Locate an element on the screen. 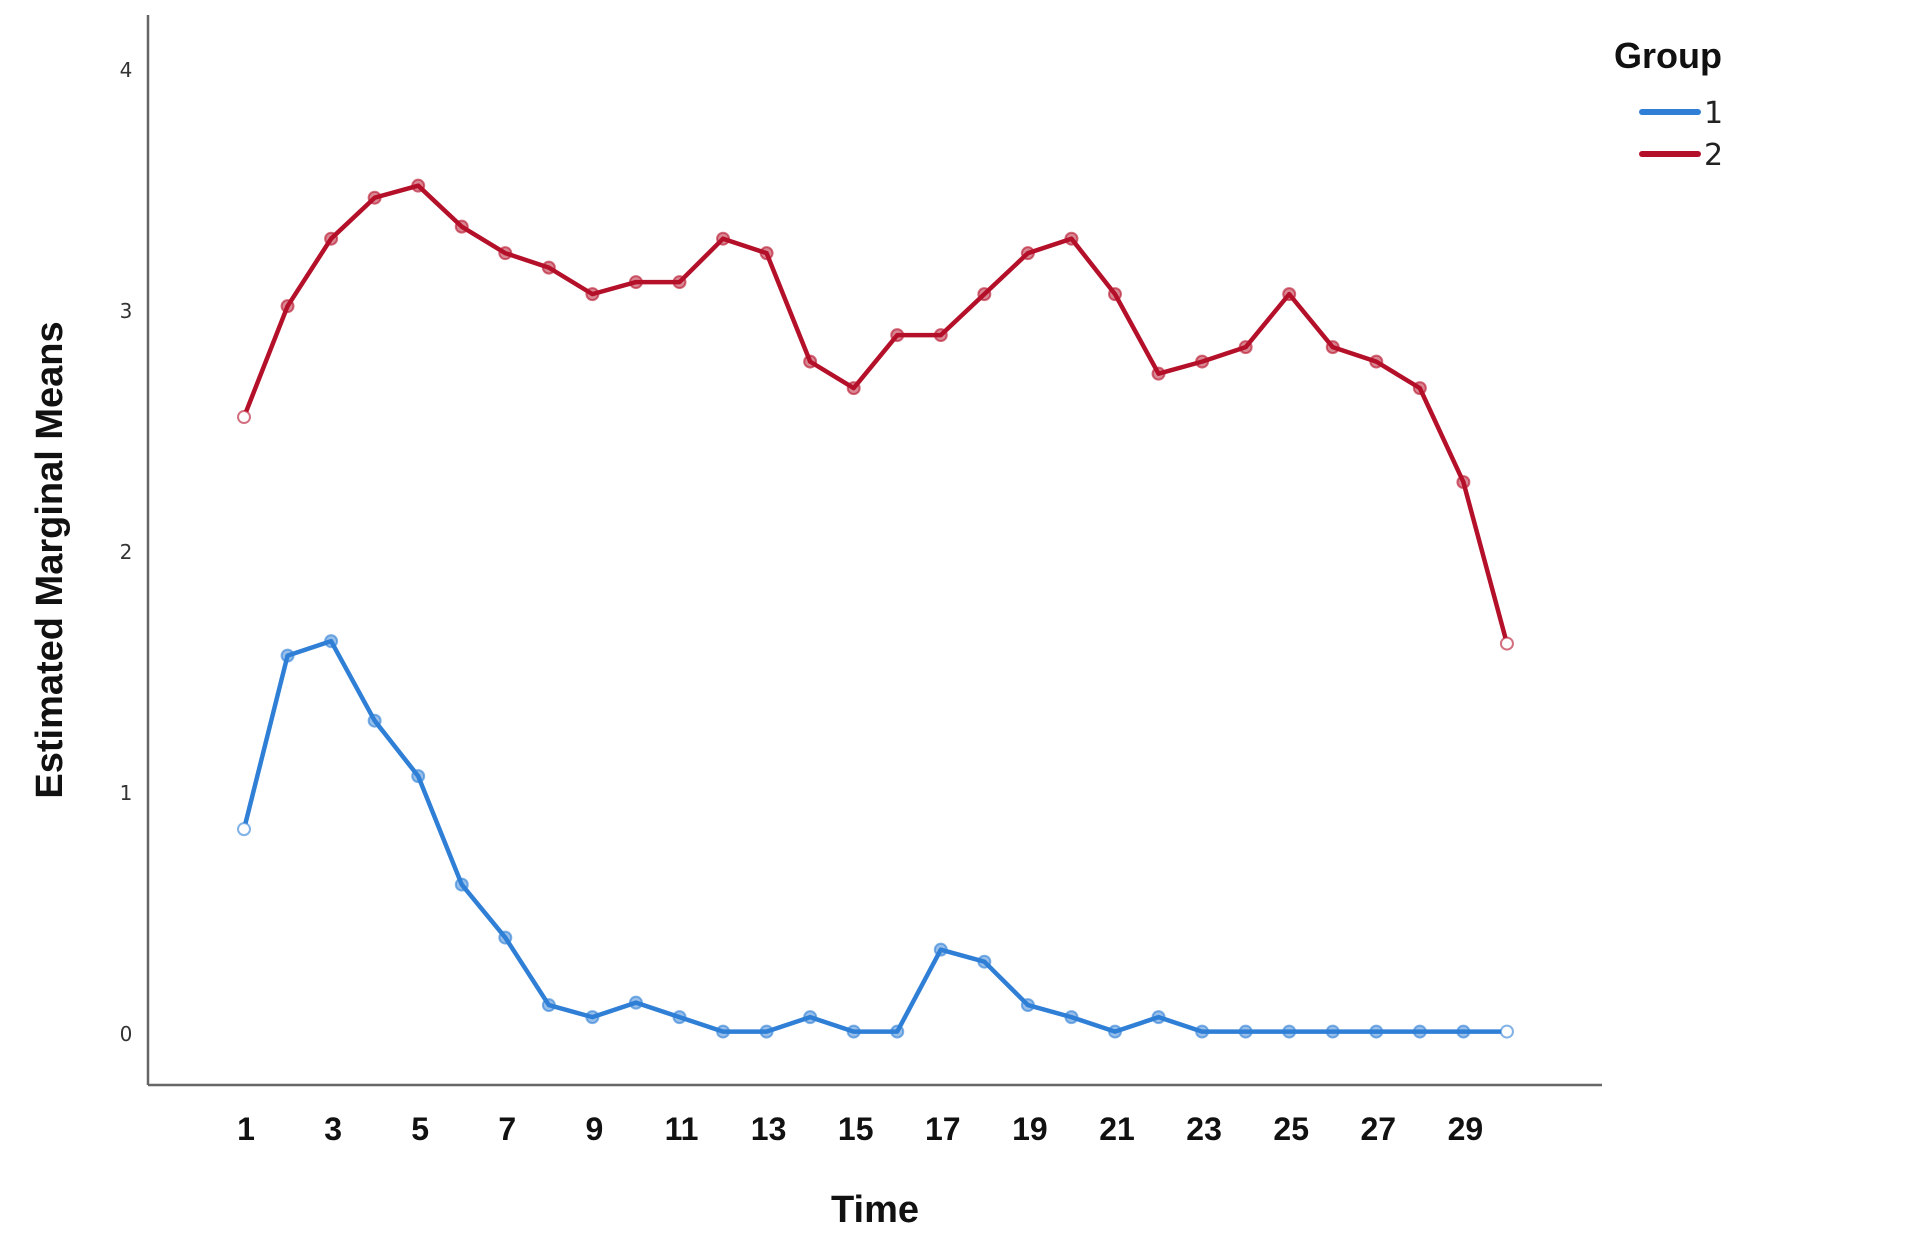  x-tick-label: 21 is located at coordinates (1117, 1129).